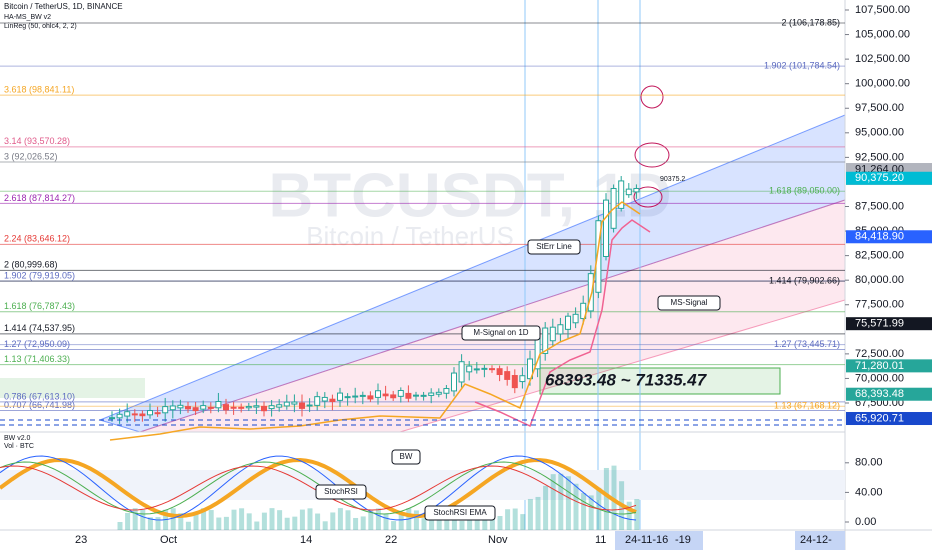 Image resolution: width=932 pixels, height=550 pixels. Describe the element at coordinates (500, 332) in the screenshot. I see `callout-text: M-Signal on 1D` at that location.